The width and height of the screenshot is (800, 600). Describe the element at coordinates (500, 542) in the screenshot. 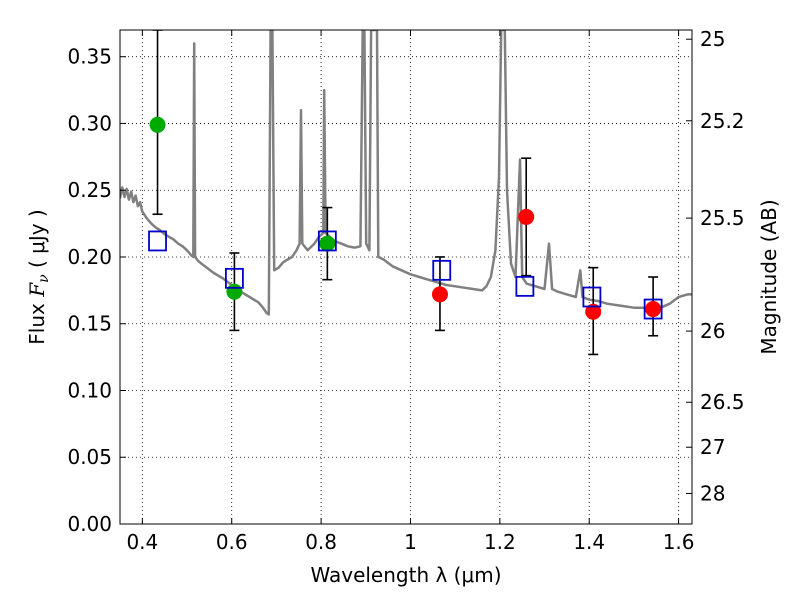

I see `x-tick-label: 1.2` at that location.